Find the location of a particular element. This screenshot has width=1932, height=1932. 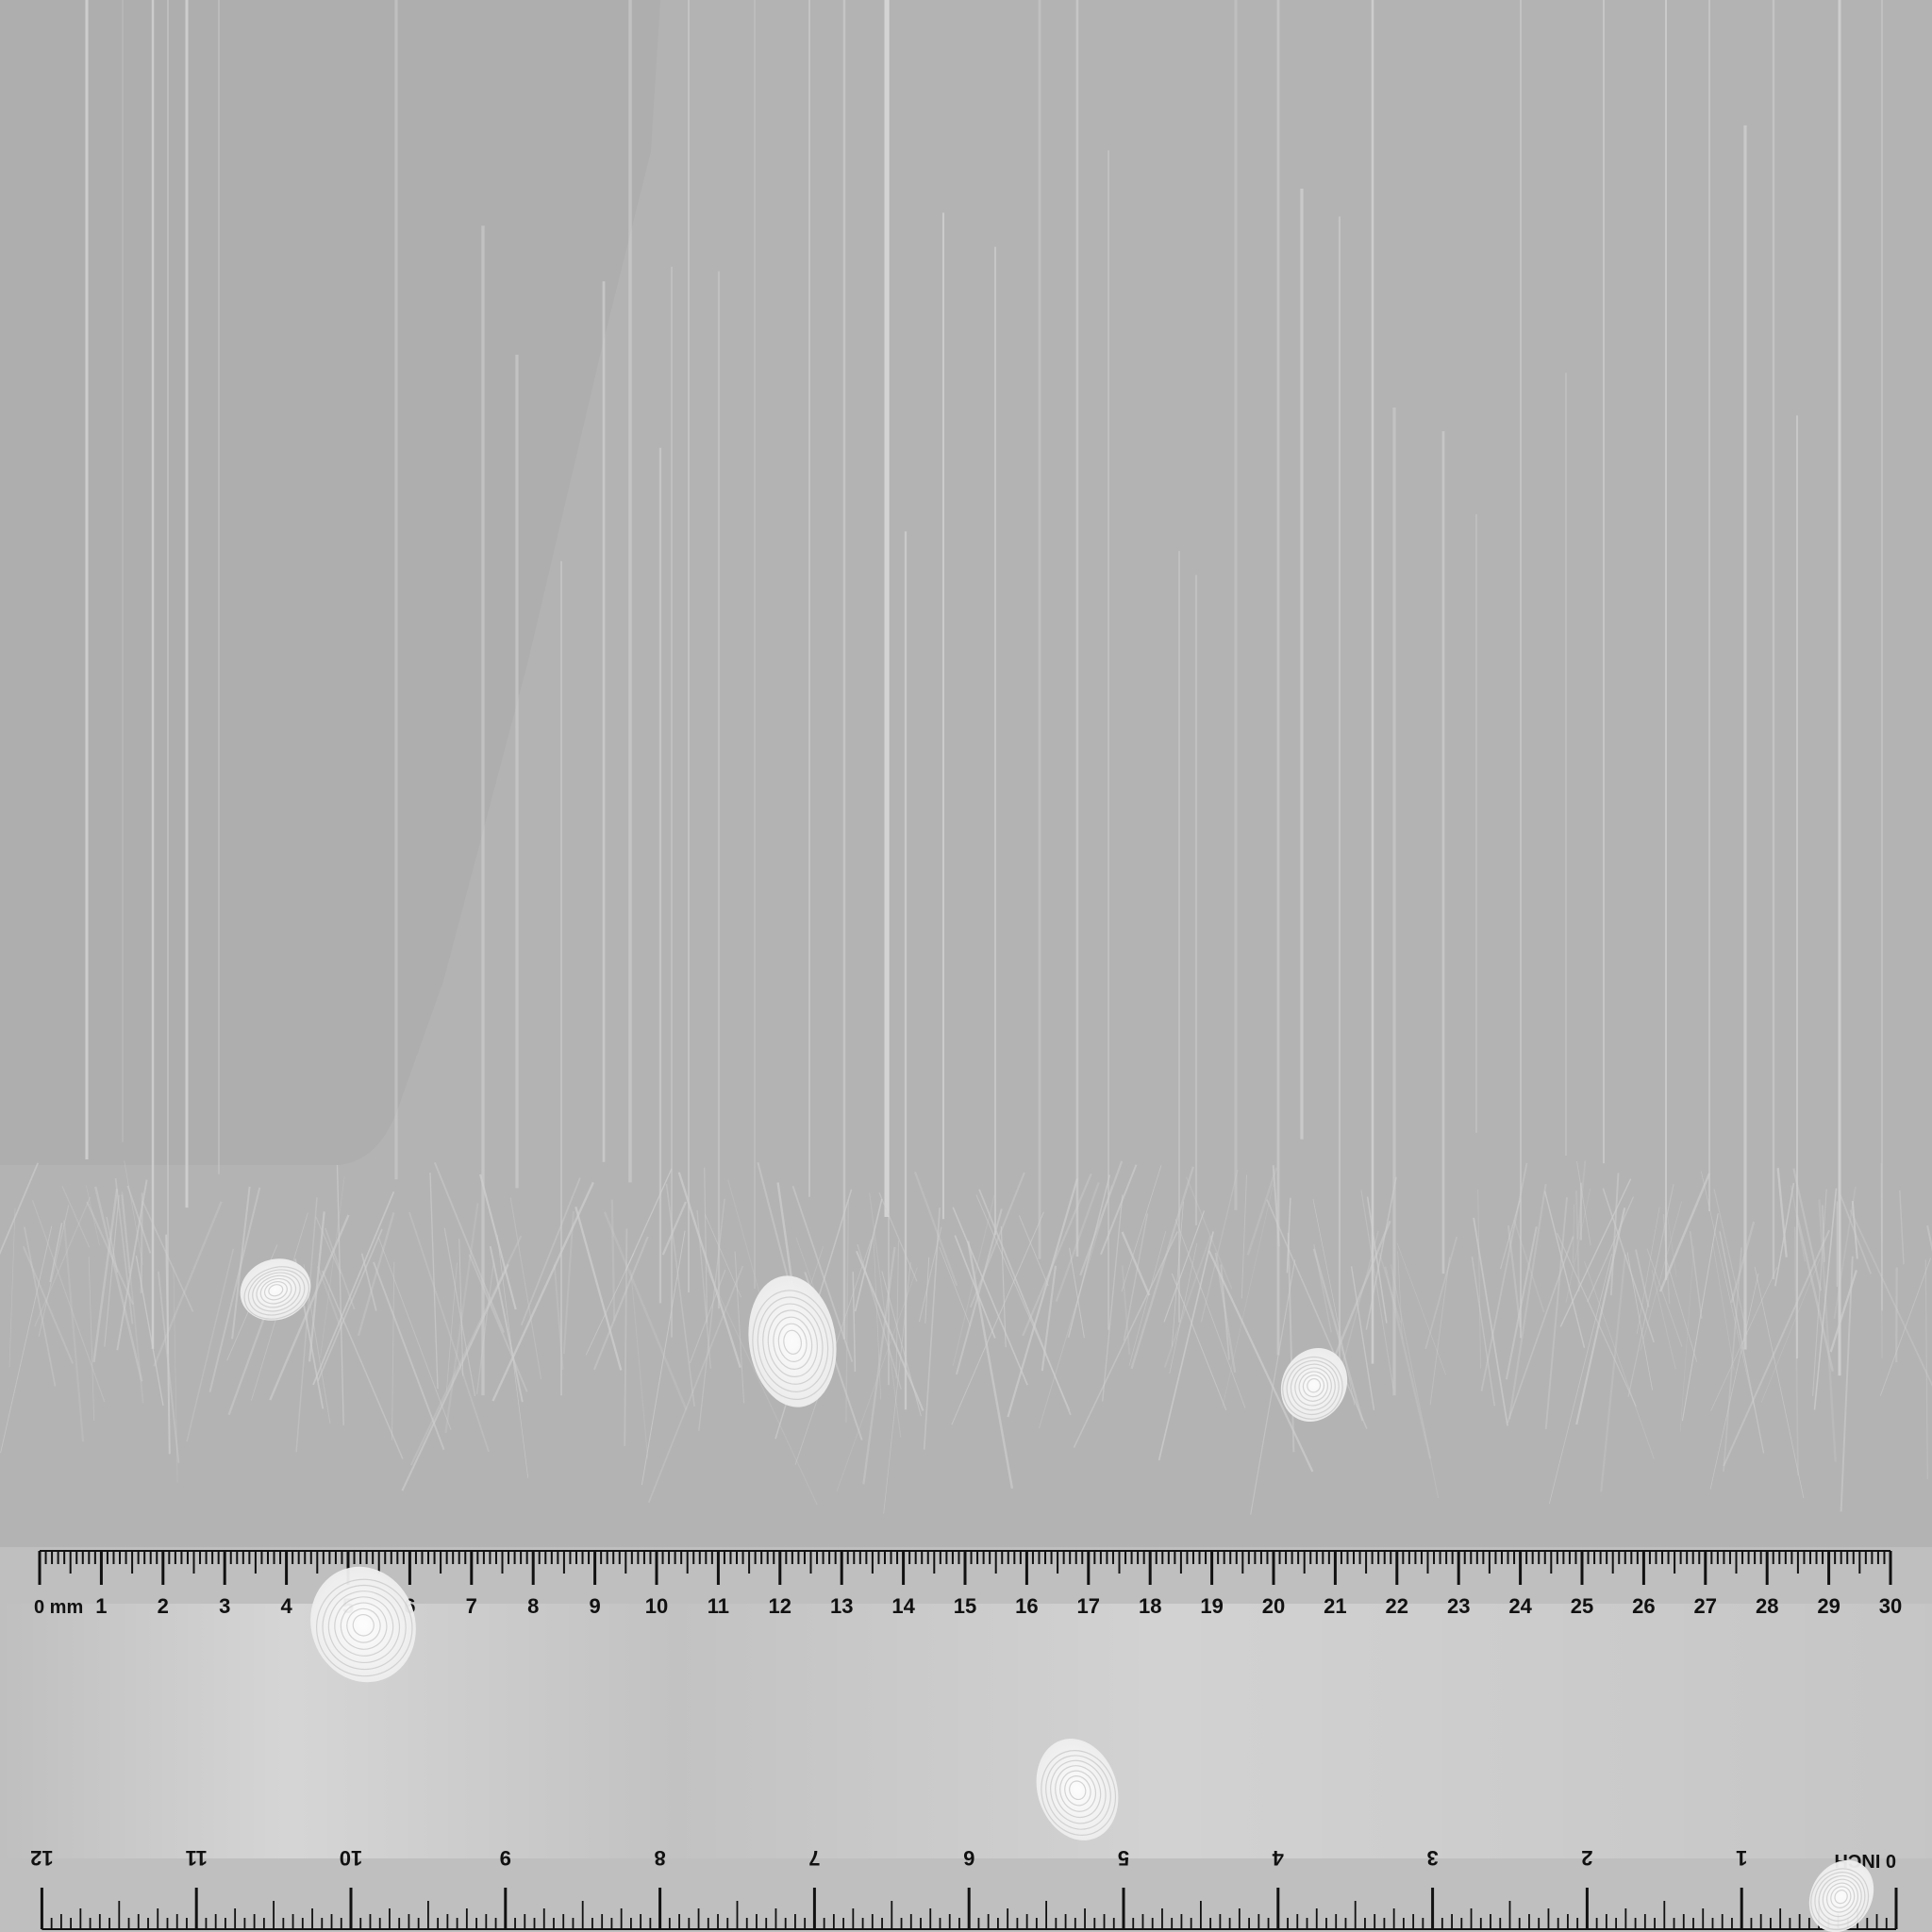

inch-tick-label: 7 is located at coordinates (814, 1858).